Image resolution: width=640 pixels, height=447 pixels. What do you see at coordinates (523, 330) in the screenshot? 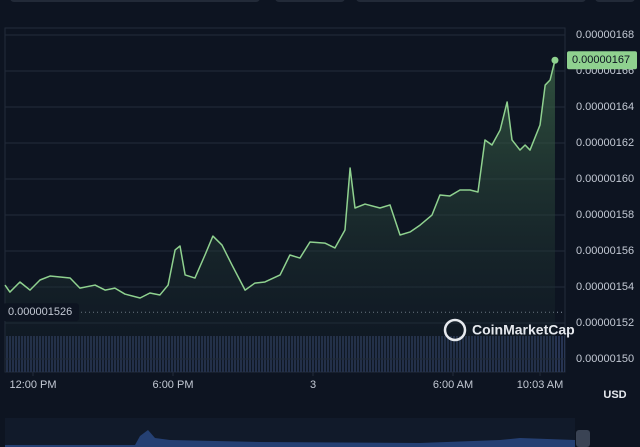
I see `watermark-text: CoinMarketCap` at bounding box center [523, 330].